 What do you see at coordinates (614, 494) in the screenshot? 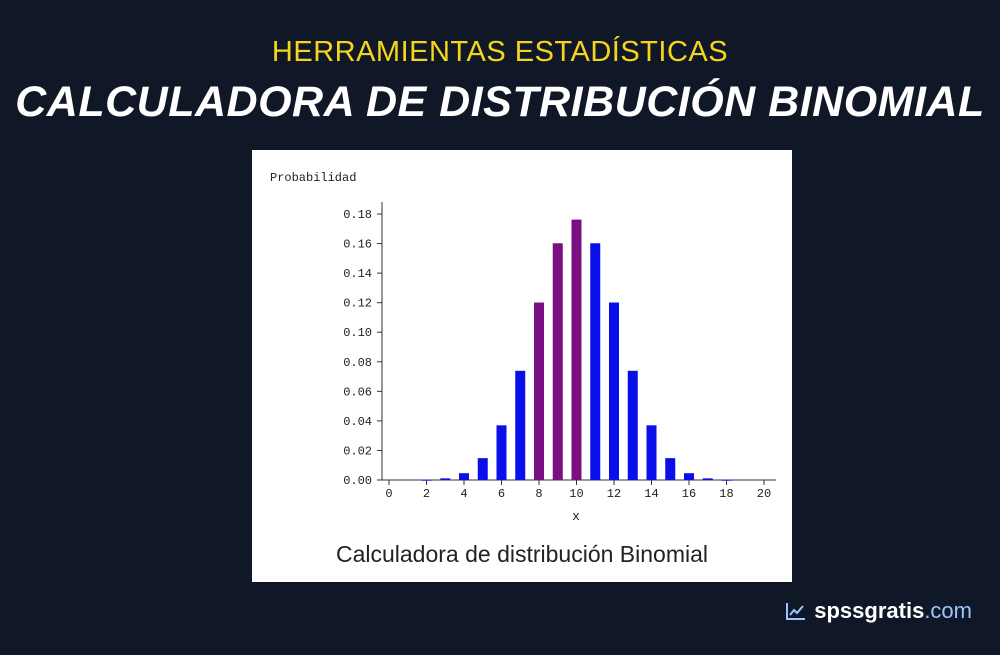
I see `x-tick-label: 12` at bounding box center [614, 494].